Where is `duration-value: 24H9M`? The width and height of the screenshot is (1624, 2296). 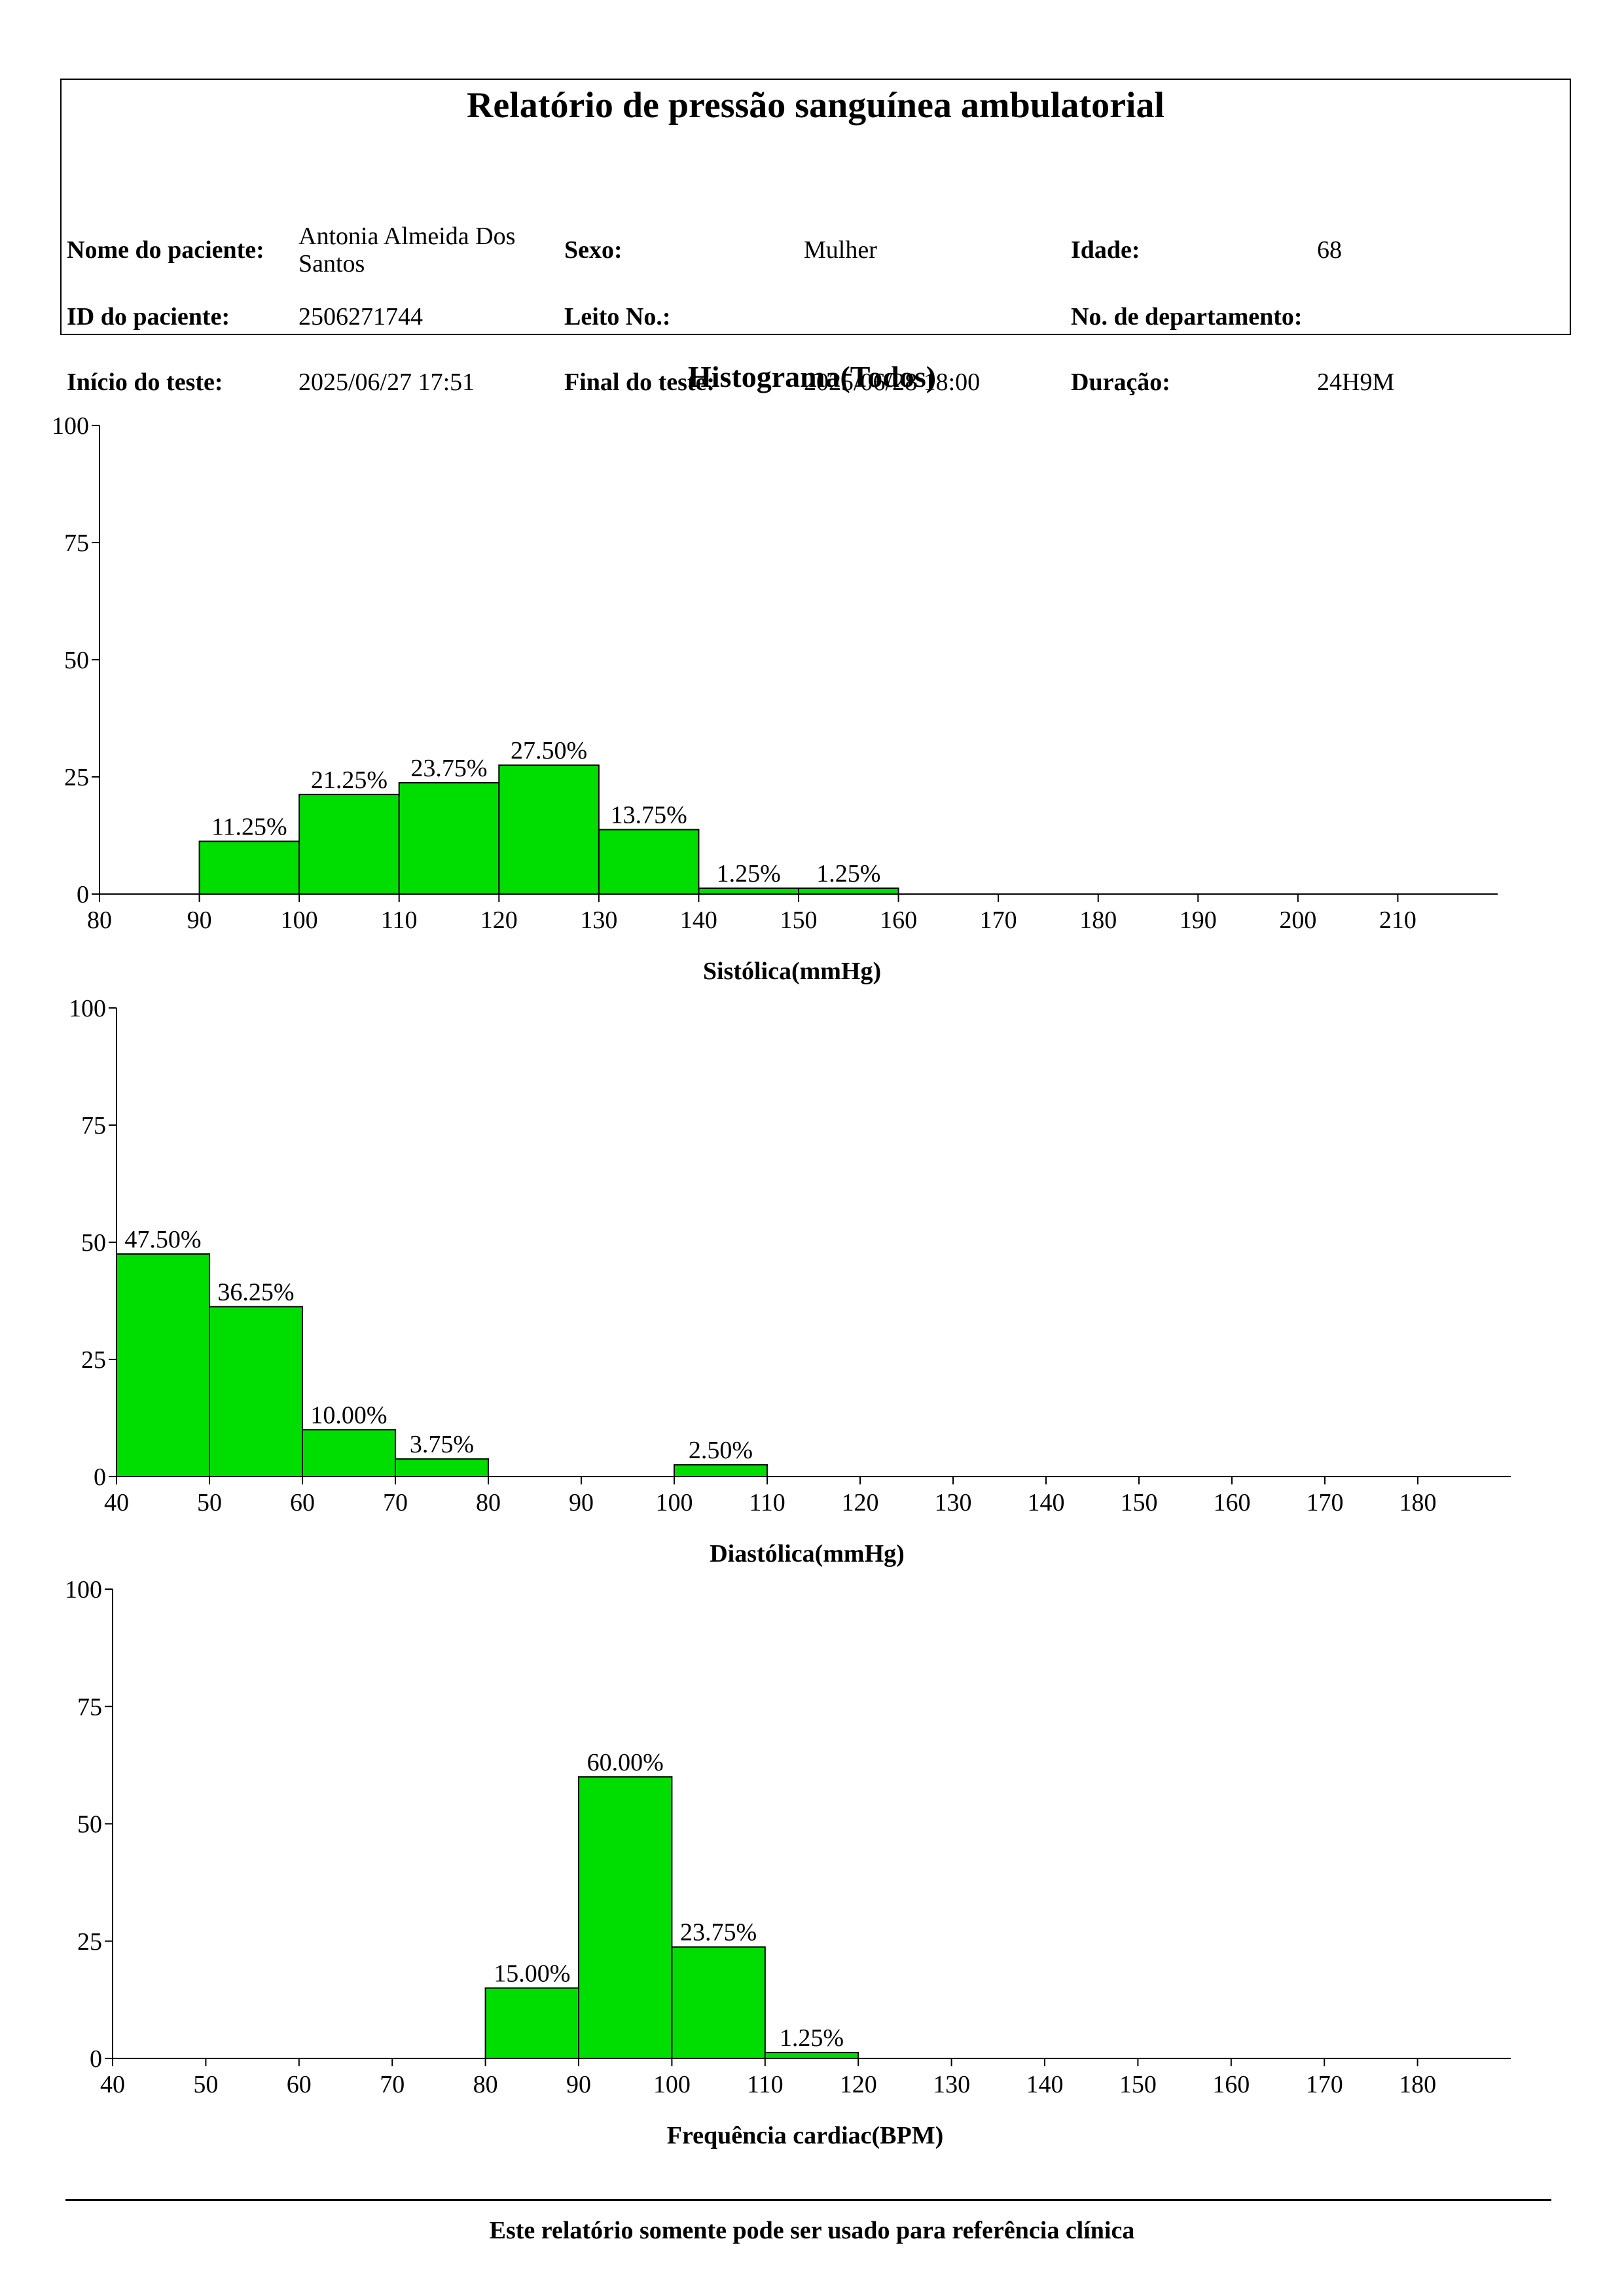 duration-value: 24H9M is located at coordinates (1356, 382).